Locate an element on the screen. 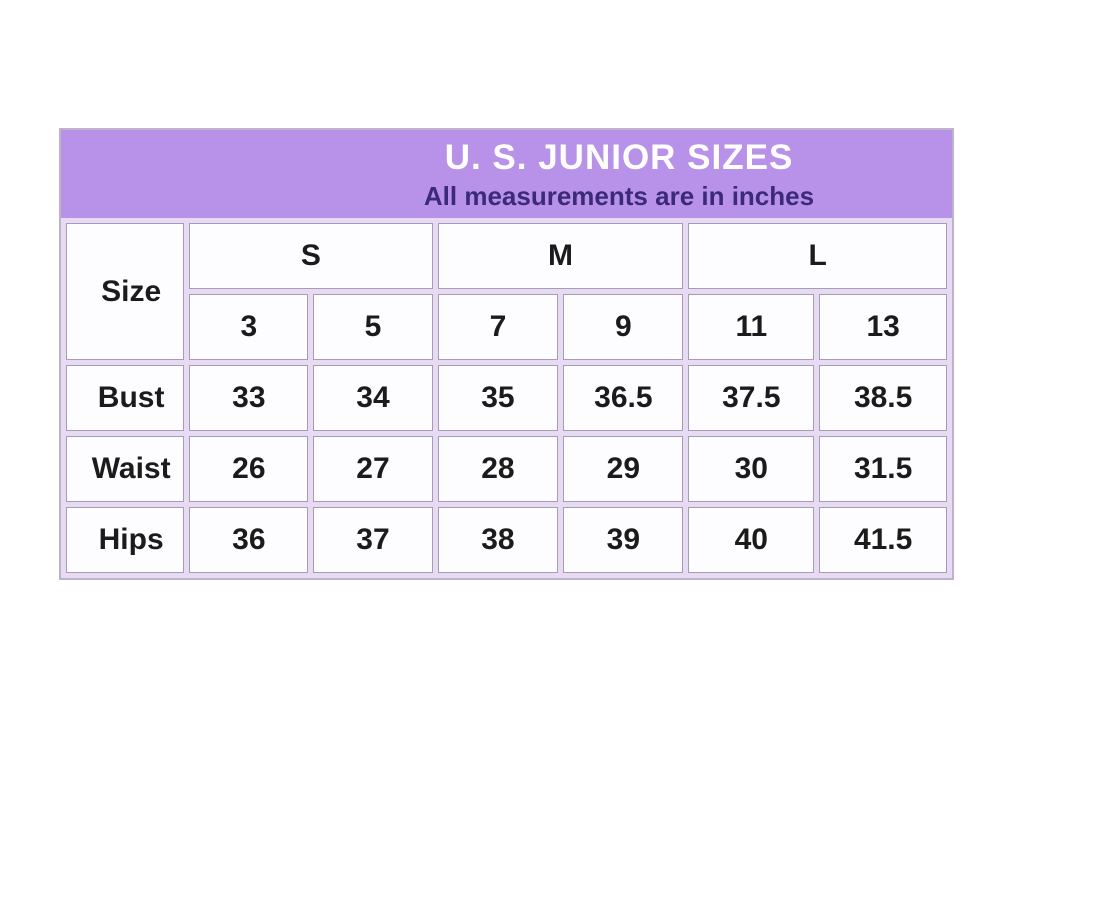  cell-hips-size13: 41.5 is located at coordinates (883, 540).